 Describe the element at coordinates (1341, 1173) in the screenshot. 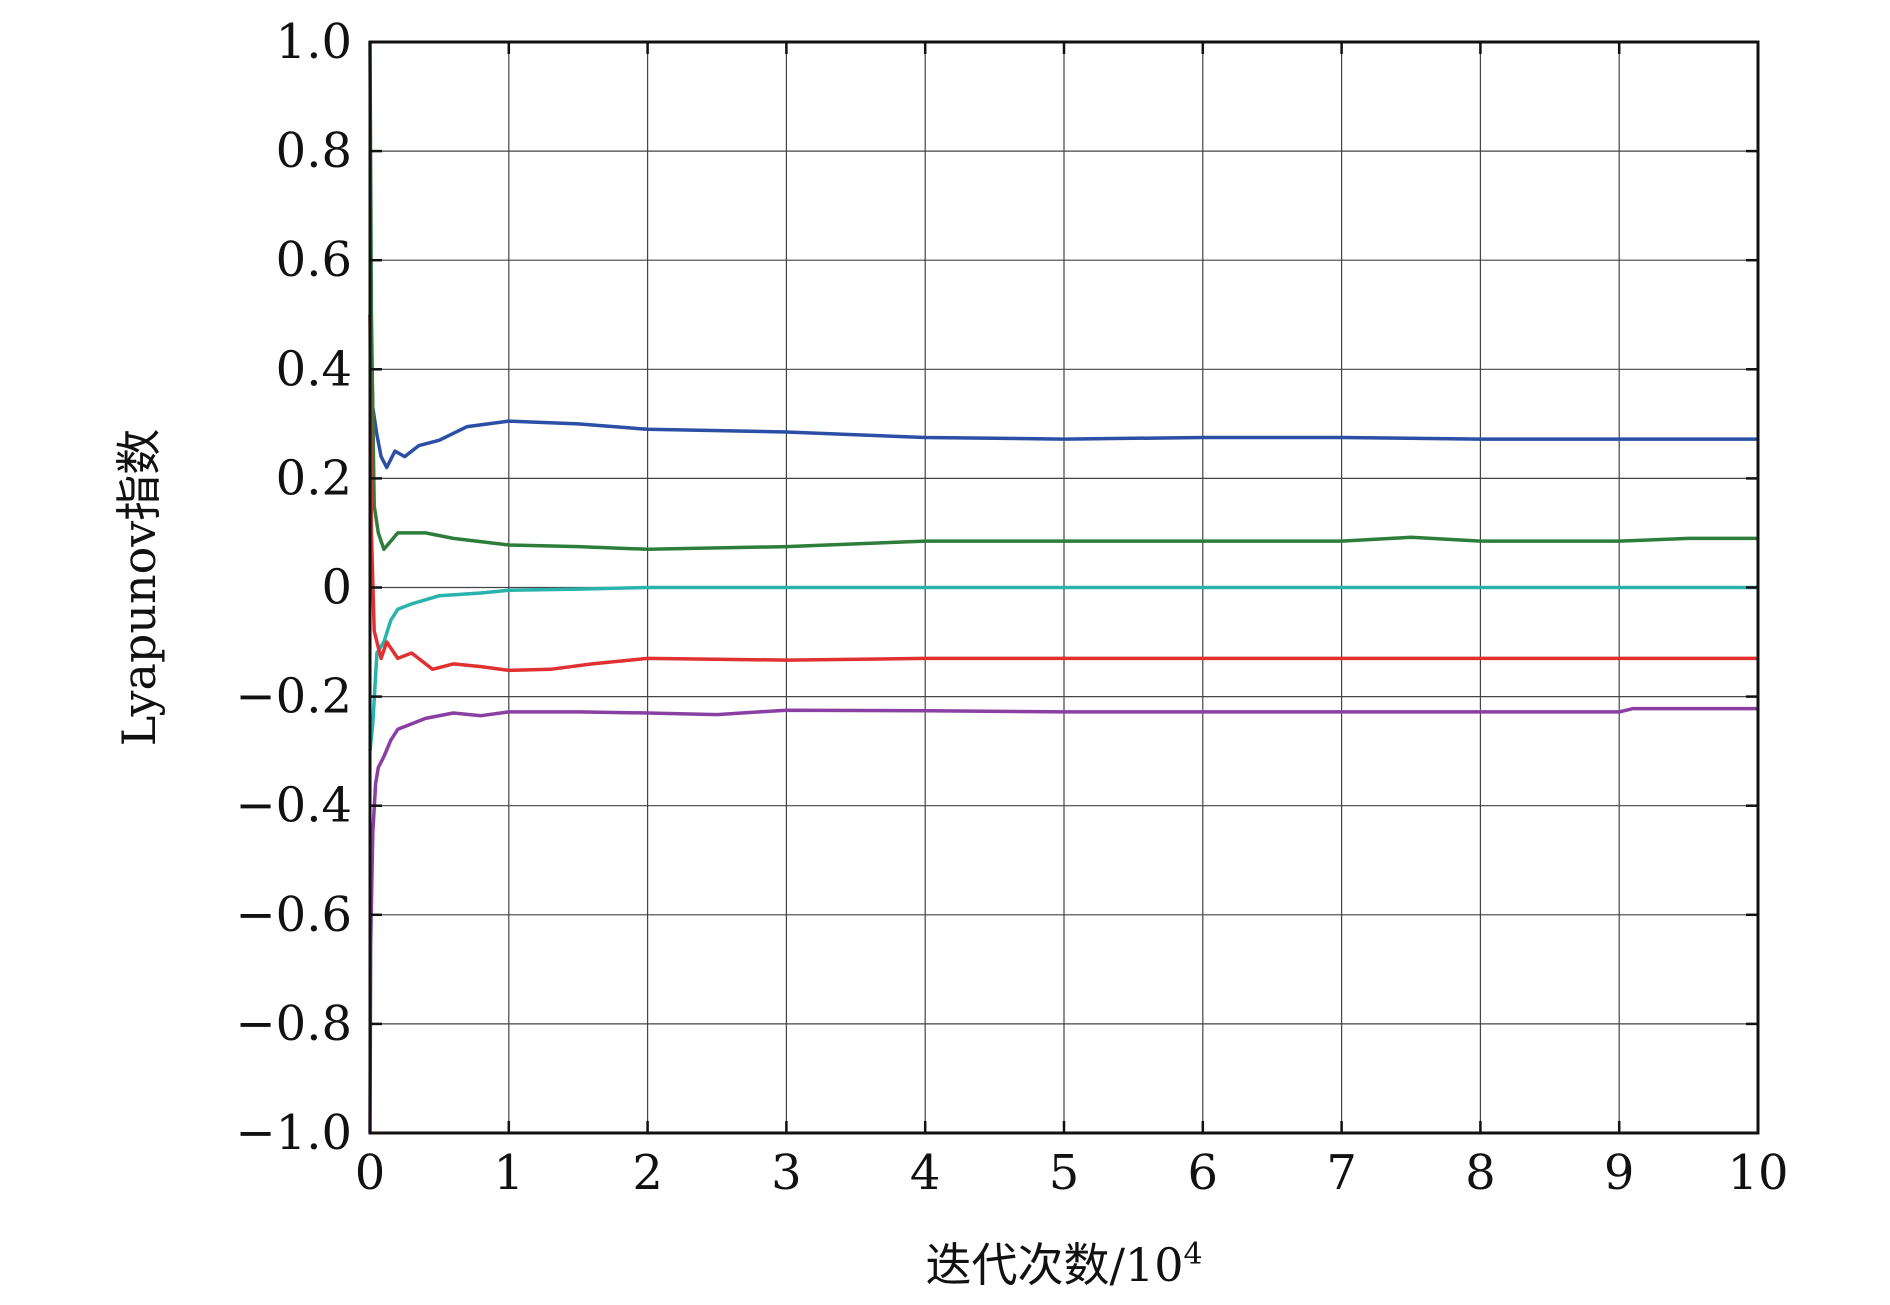

I see `x-tick-label: 7` at that location.